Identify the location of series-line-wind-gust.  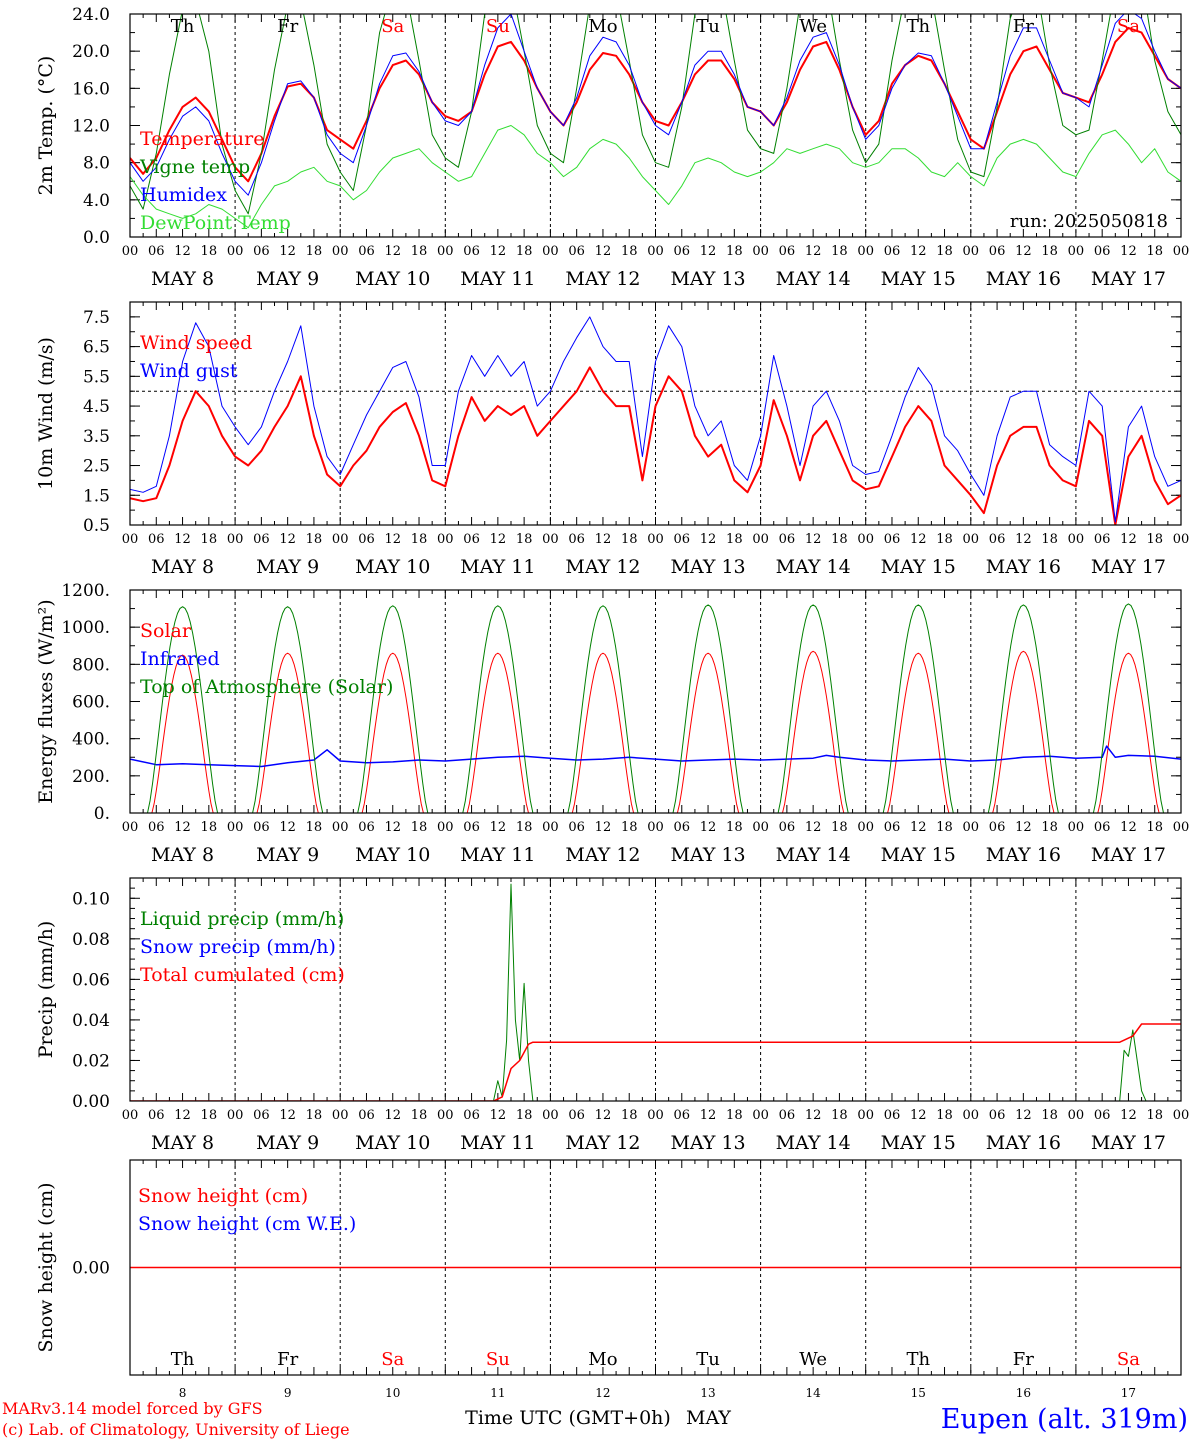
(655, 419).